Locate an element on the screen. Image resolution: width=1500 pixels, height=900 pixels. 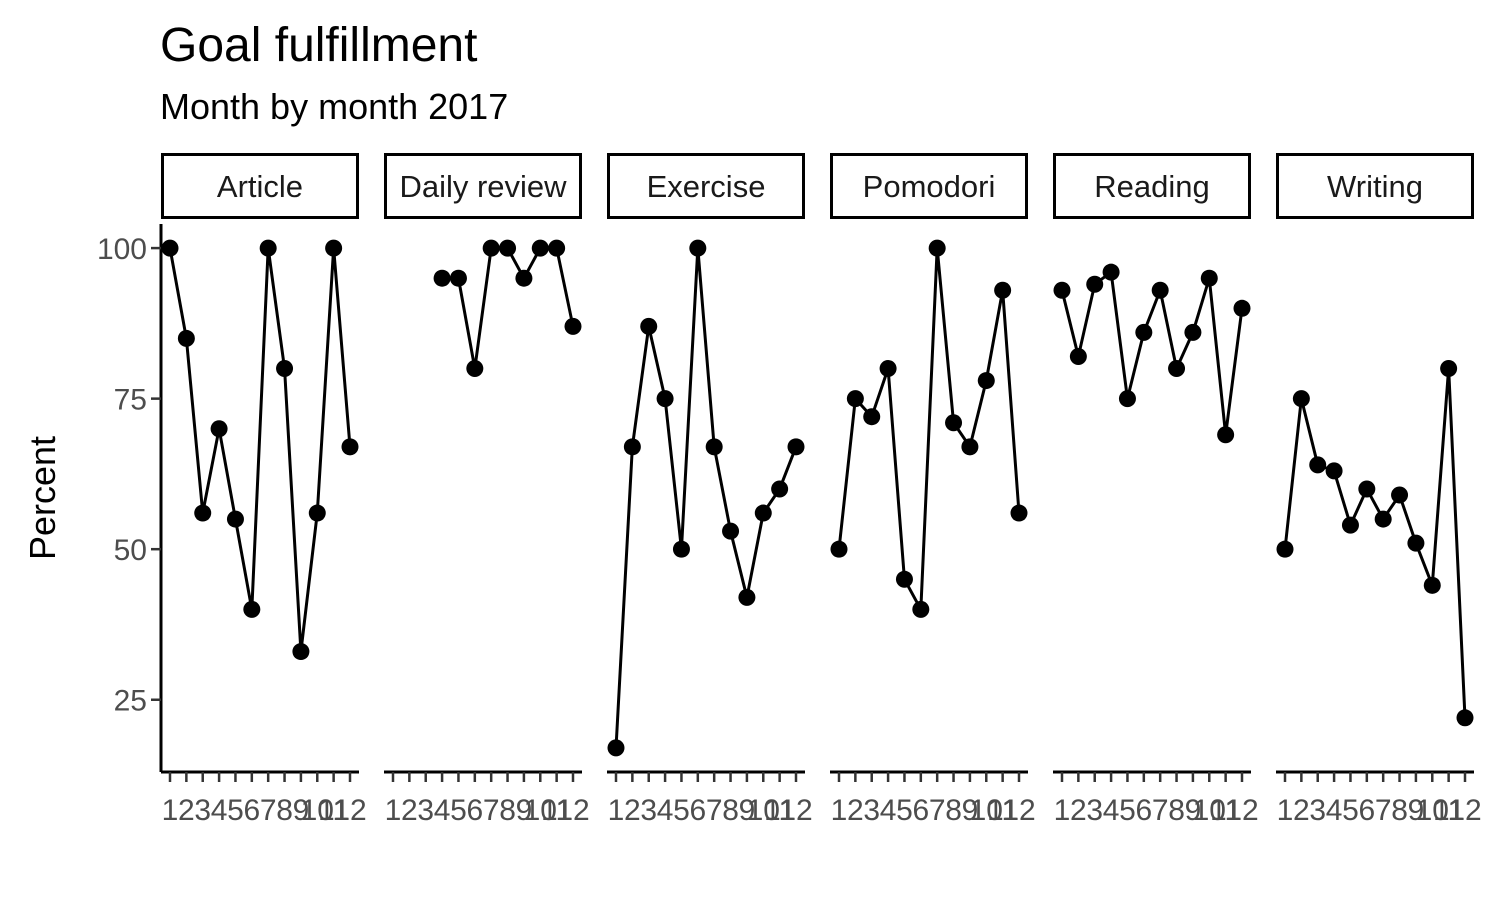
y-tick-label: 75 is located at coordinates (130, 400).